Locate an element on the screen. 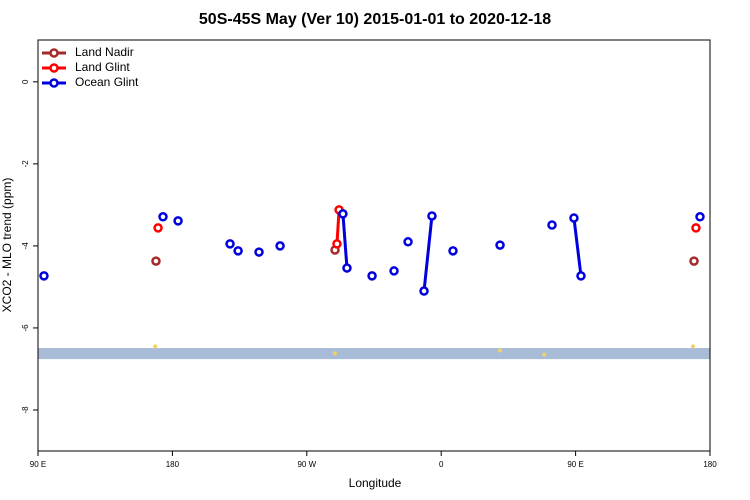 Image resolution: width=750 pixels, height=500 pixels. y-tick-label: 0 is located at coordinates (25, 81).